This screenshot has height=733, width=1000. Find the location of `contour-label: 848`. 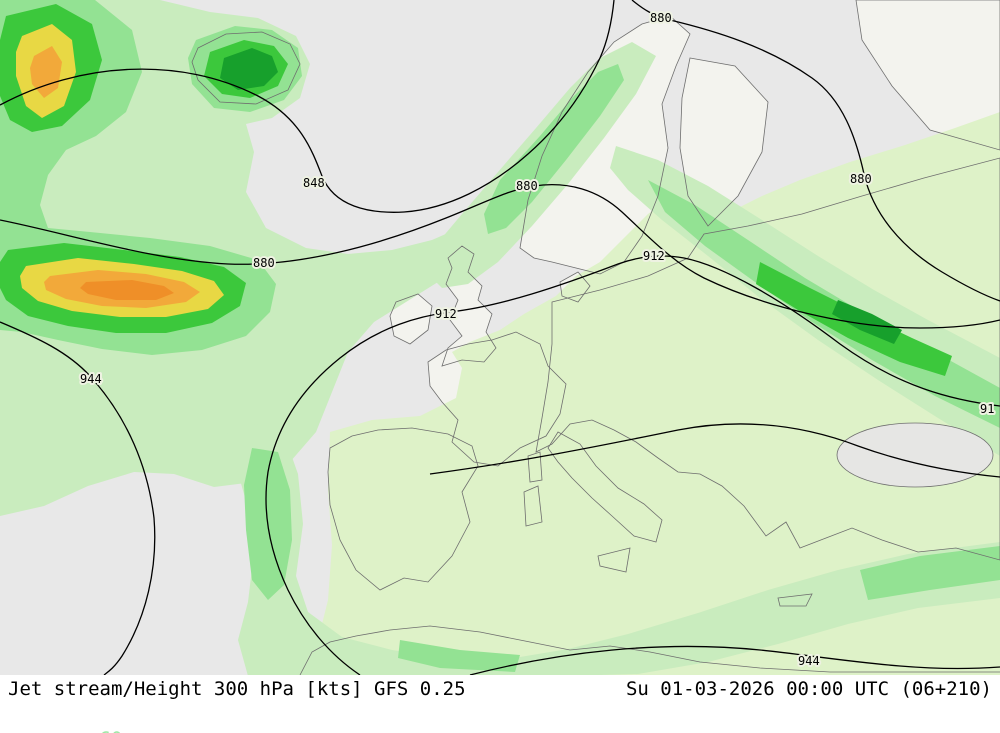

contour-label: 848 is located at coordinates (314, 183).